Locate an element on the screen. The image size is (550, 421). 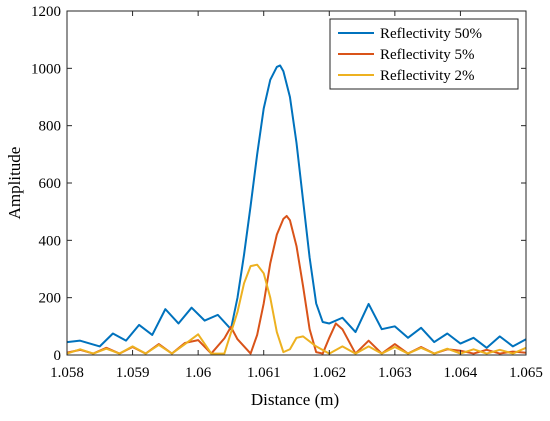
y-tick-label: 600 is located at coordinates (50, 184).